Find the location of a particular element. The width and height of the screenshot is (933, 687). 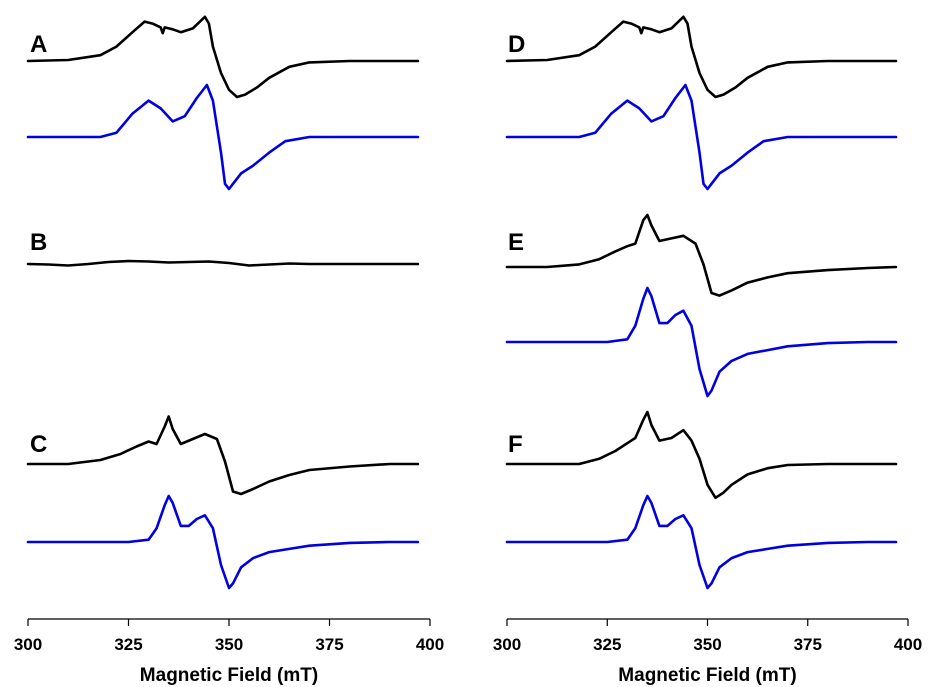

panel-label-b: B is located at coordinates (38, 242).